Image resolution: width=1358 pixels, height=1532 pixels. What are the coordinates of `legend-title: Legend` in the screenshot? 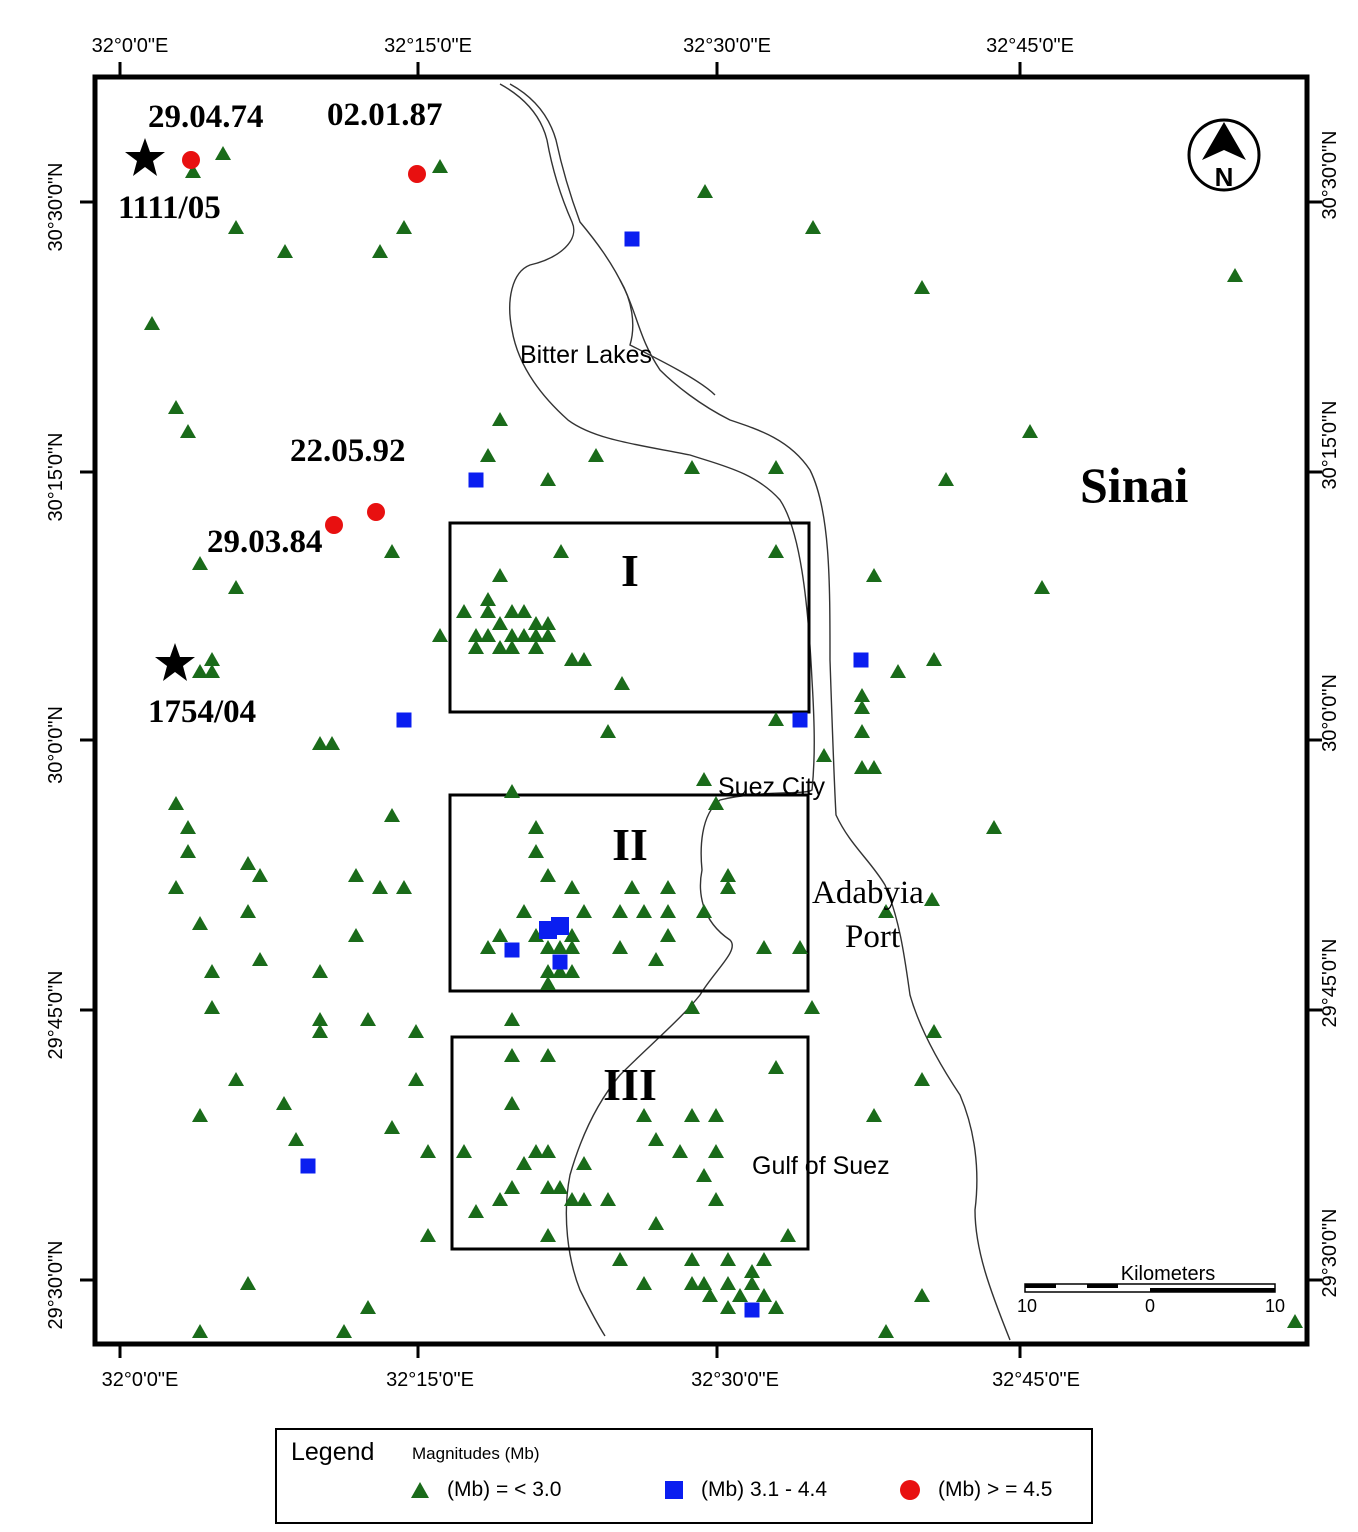 It's located at (333, 1452).